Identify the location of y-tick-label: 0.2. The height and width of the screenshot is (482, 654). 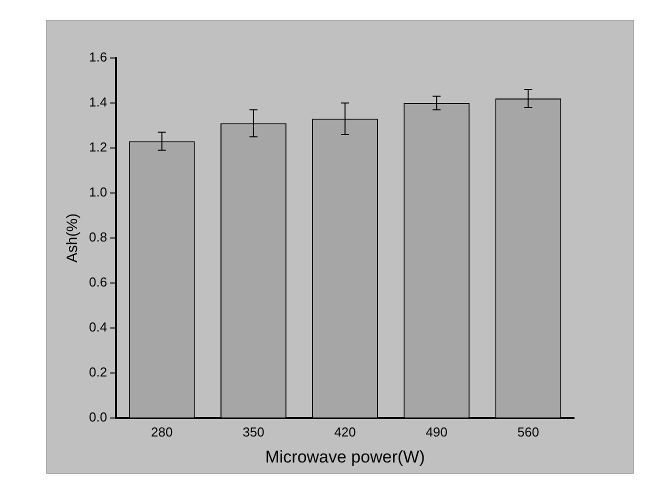
(98, 372).